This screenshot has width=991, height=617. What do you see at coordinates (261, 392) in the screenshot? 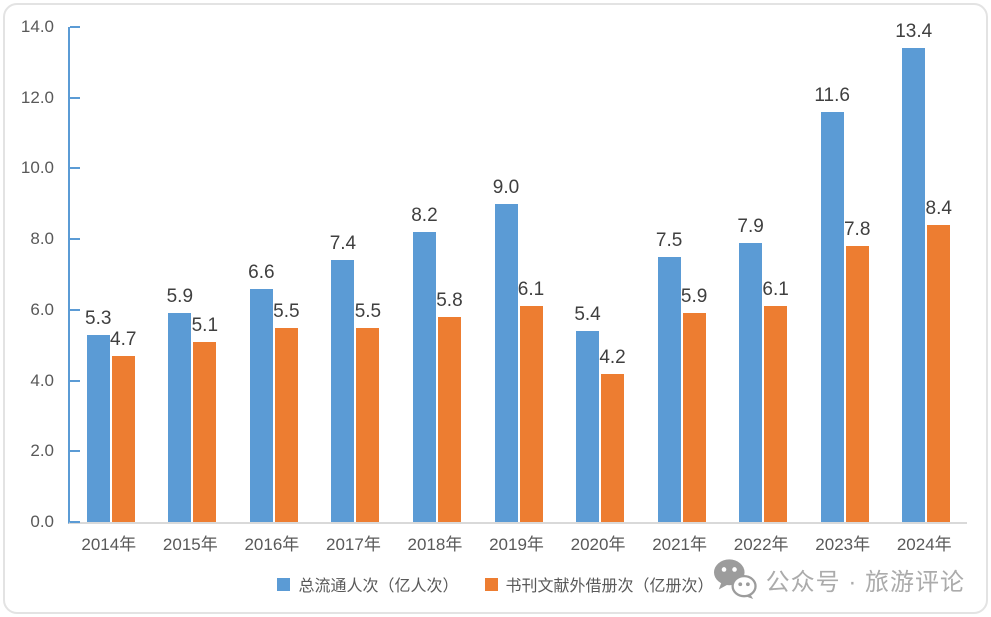
I see `bar-series1: 6.6` at bounding box center [261, 392].